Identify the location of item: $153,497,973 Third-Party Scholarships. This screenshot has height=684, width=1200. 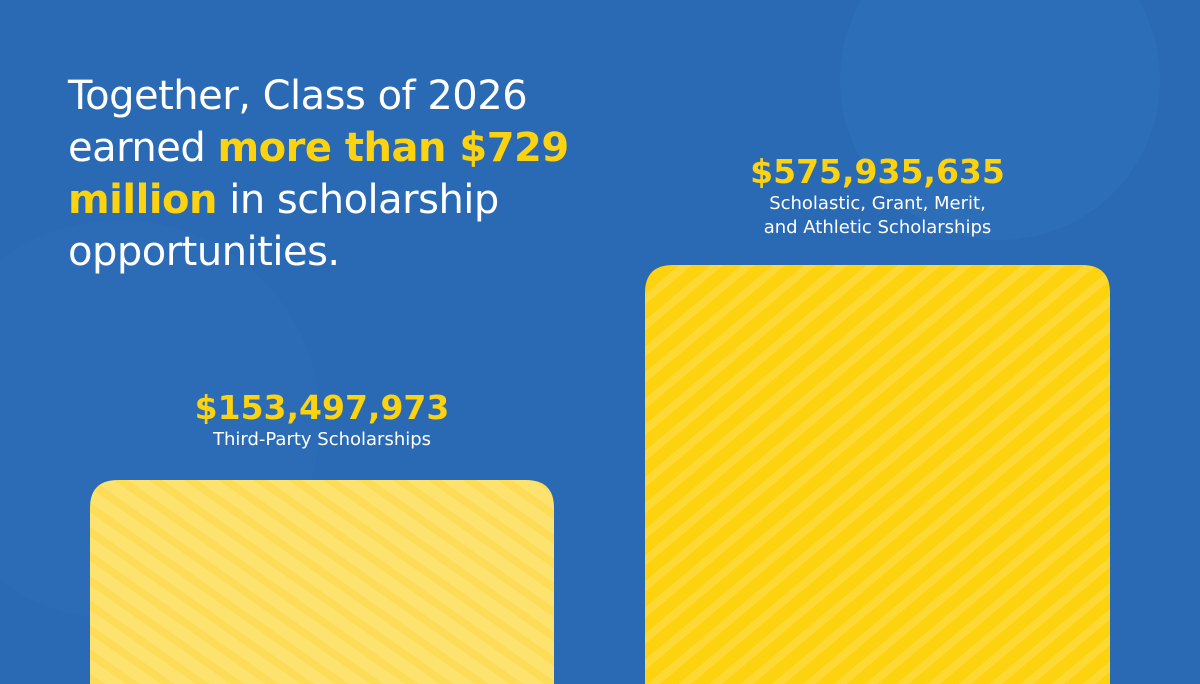
(322, 420).